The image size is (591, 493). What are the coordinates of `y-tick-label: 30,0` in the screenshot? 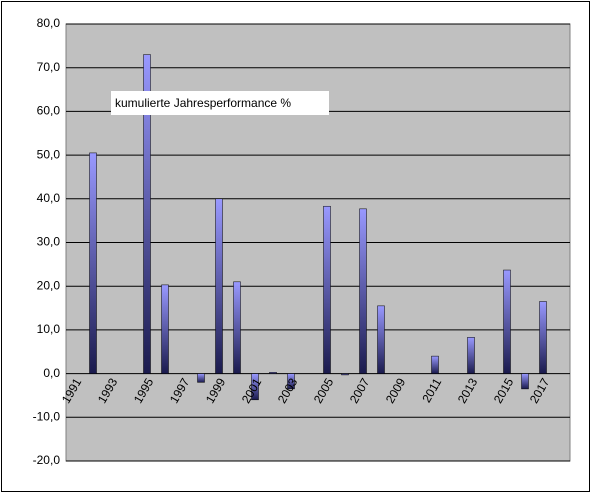 It's located at (49, 242).